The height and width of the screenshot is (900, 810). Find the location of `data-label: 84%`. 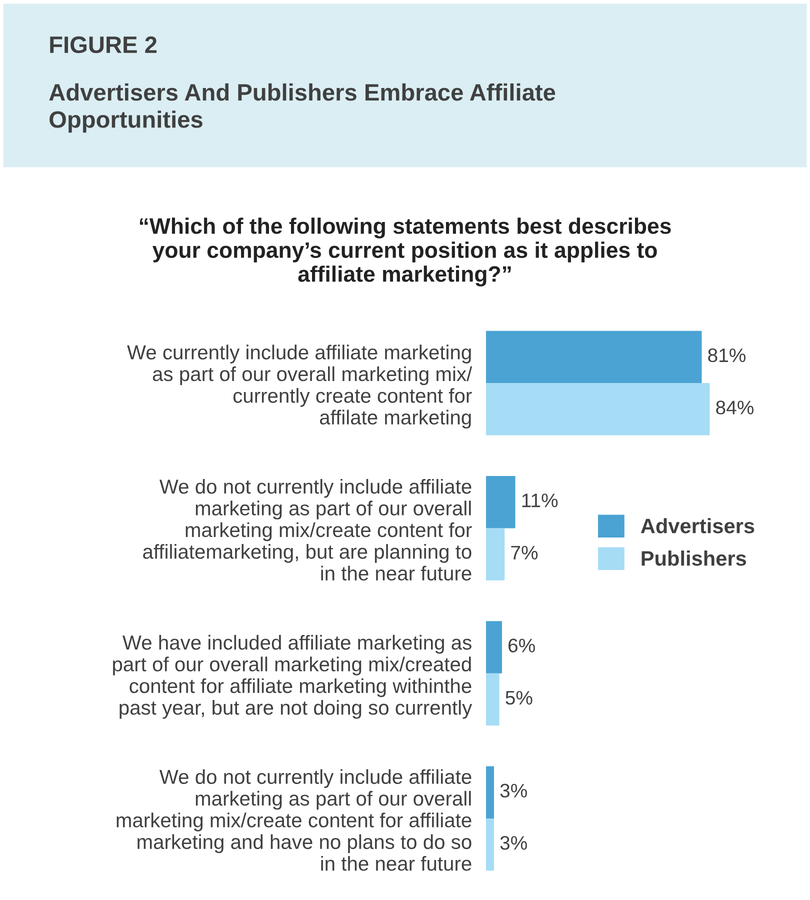

data-label: 84% is located at coordinates (735, 407).